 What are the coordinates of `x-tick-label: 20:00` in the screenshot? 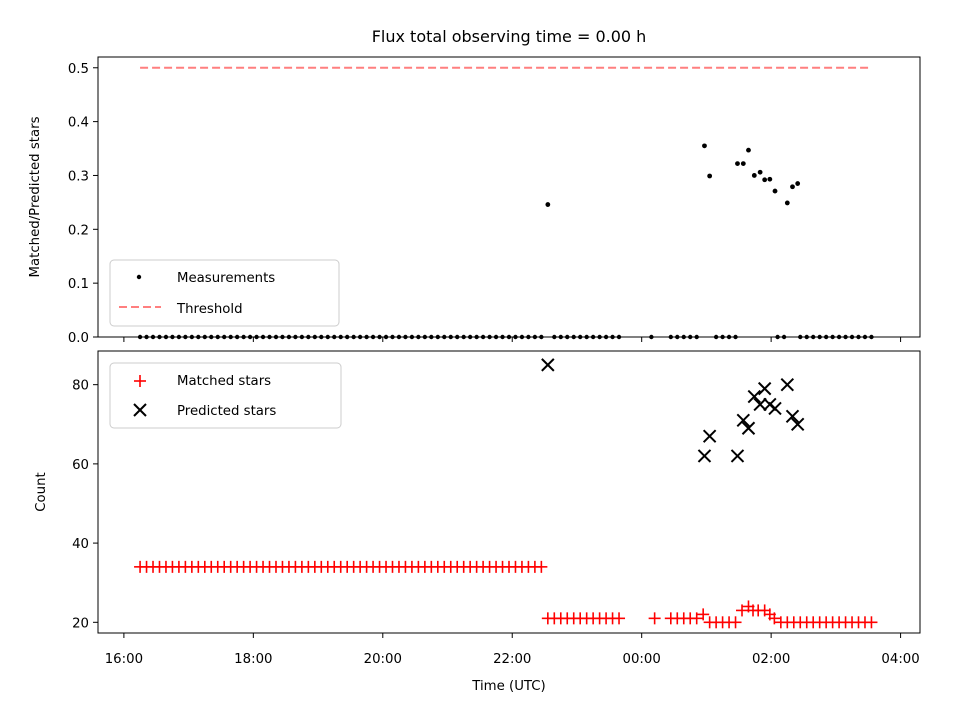 It's located at (383, 659).